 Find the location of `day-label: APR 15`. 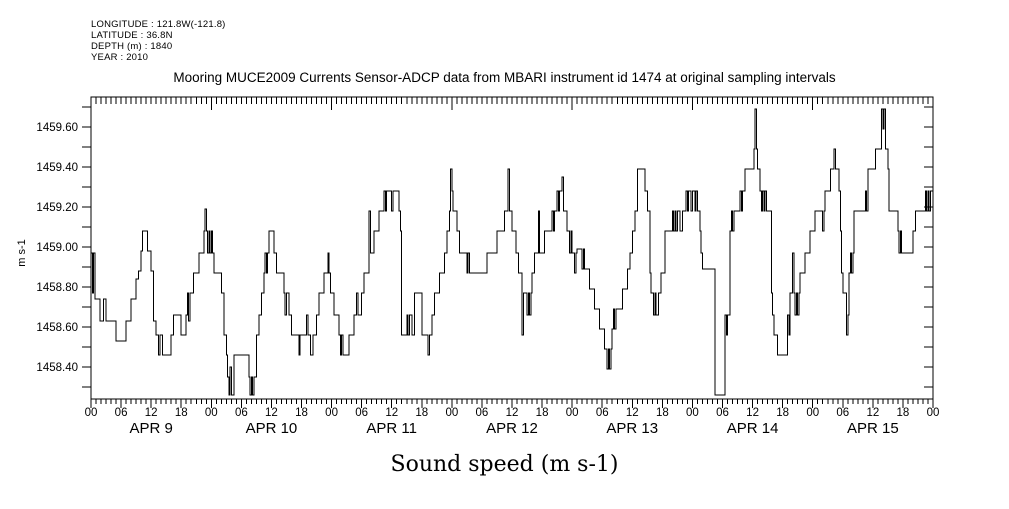

day-label: APR 15 is located at coordinates (873, 428).